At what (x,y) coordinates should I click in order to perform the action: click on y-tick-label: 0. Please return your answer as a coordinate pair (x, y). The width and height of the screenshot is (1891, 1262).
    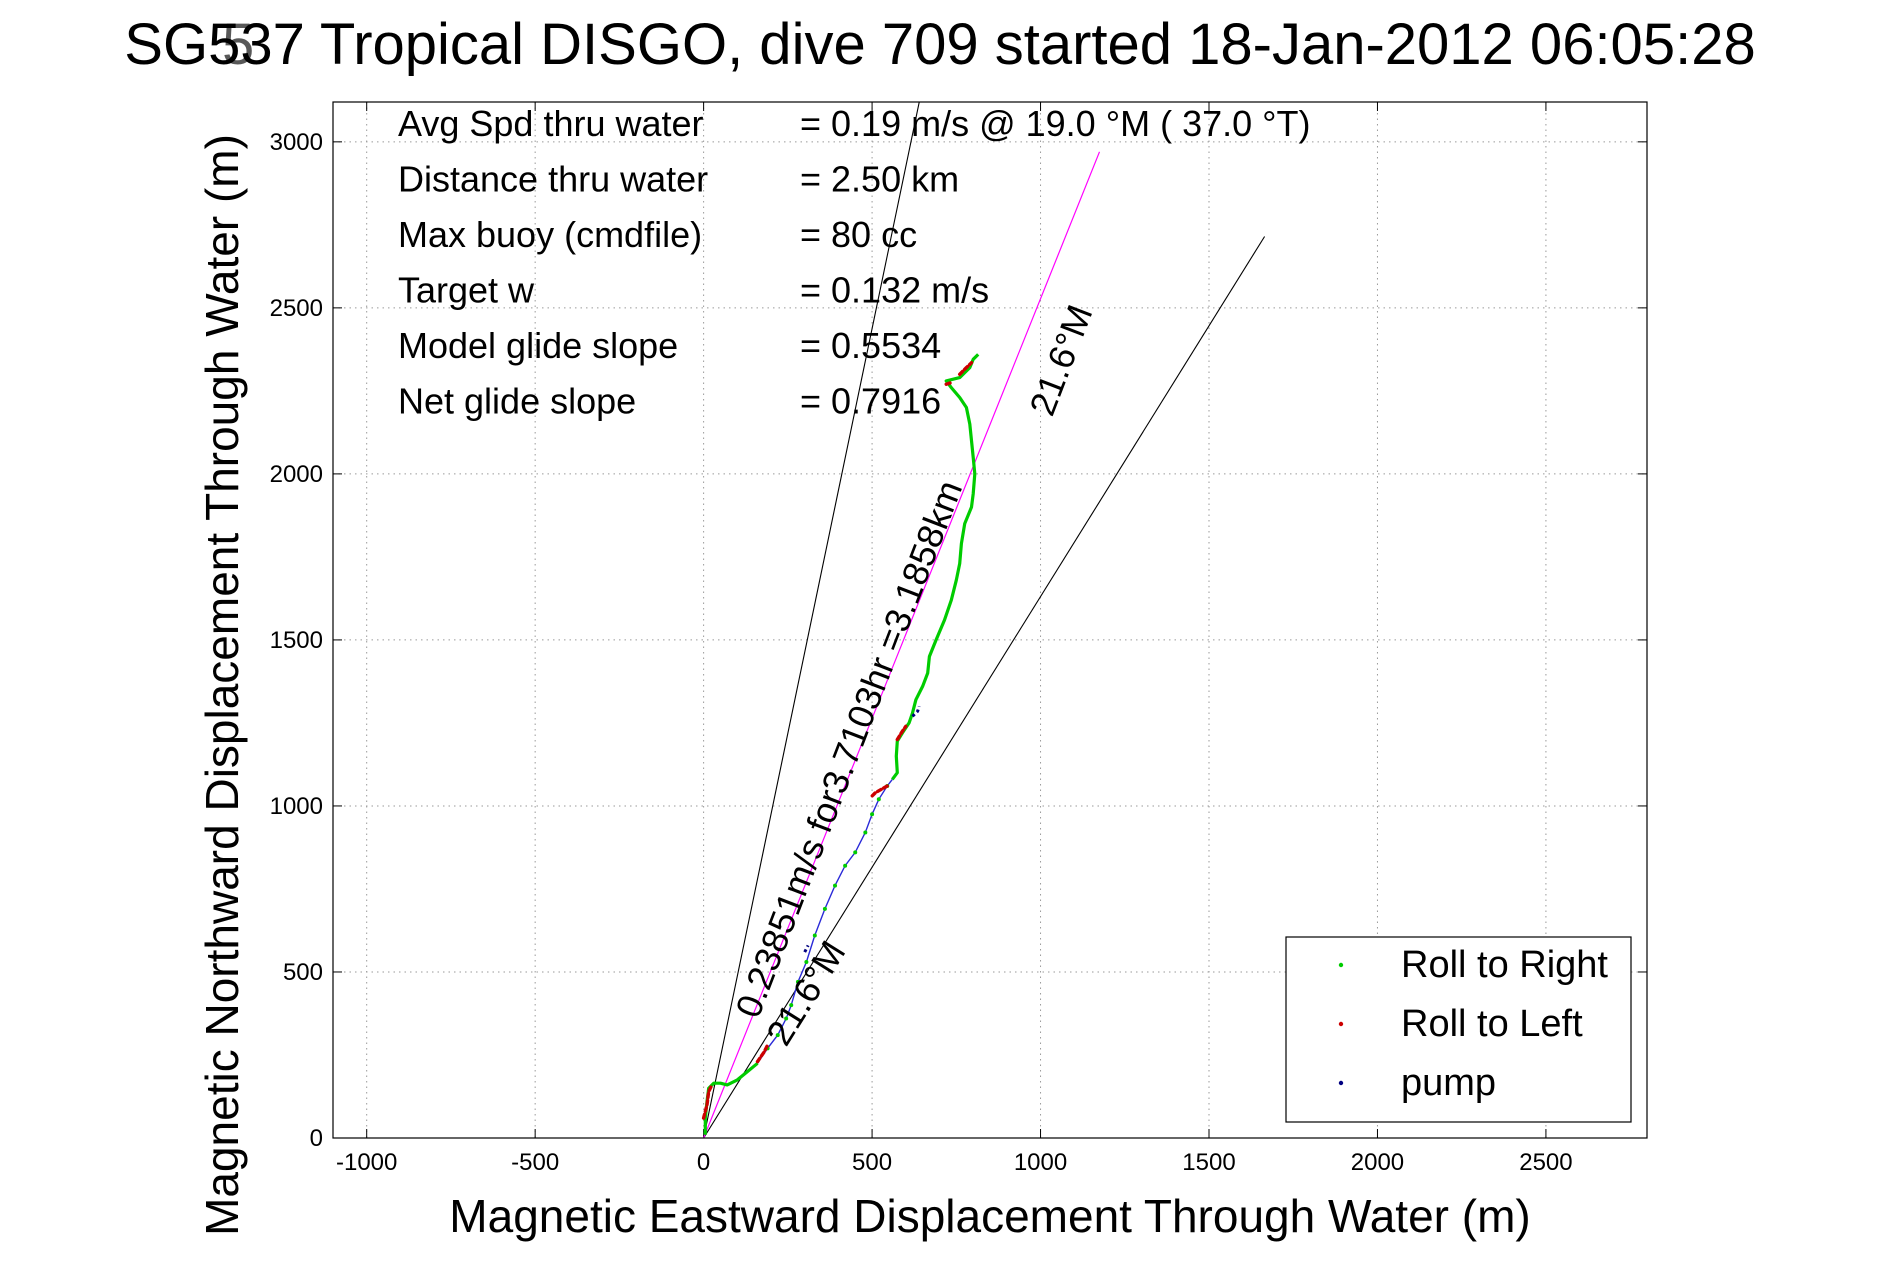
    Looking at the image, I should click on (316, 1138).